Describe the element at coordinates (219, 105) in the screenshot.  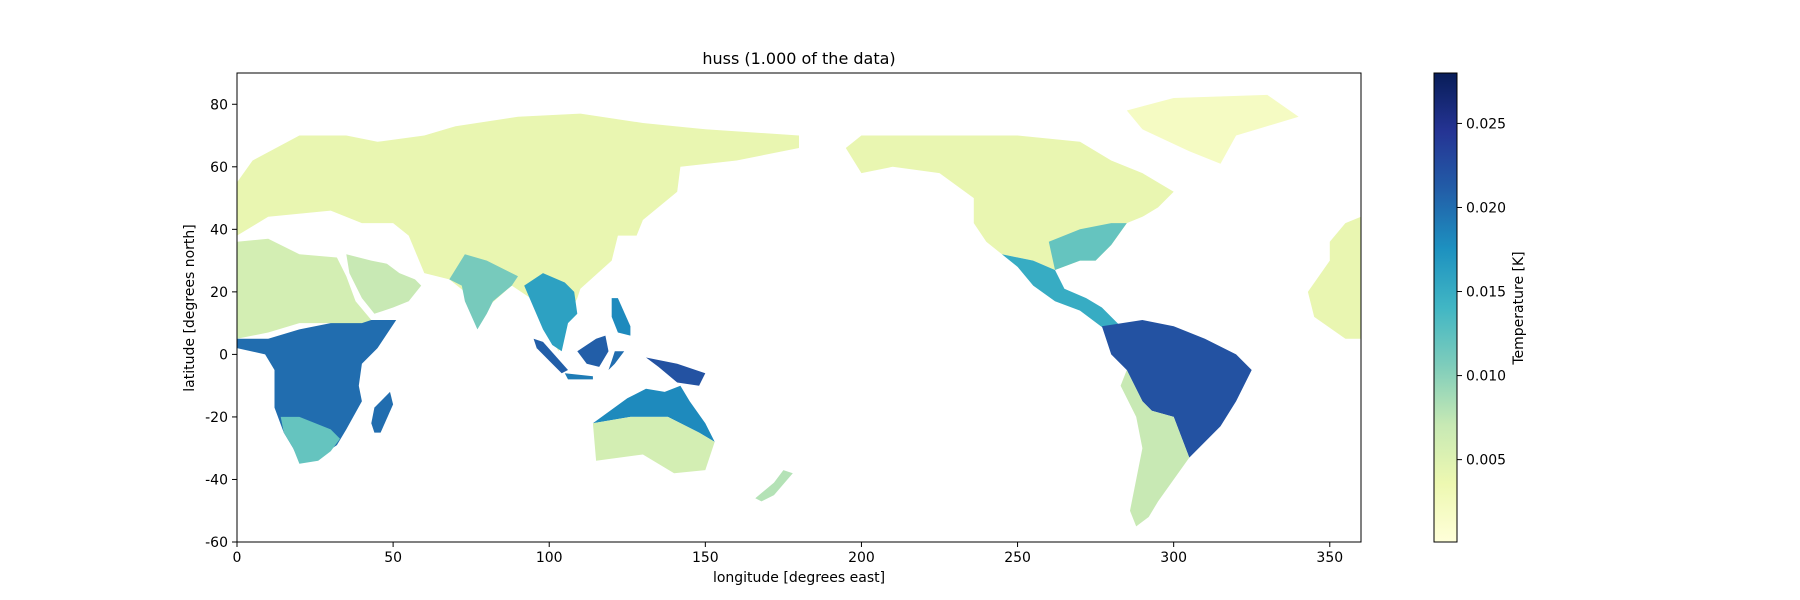
I see `y-tick-label: 80` at that location.